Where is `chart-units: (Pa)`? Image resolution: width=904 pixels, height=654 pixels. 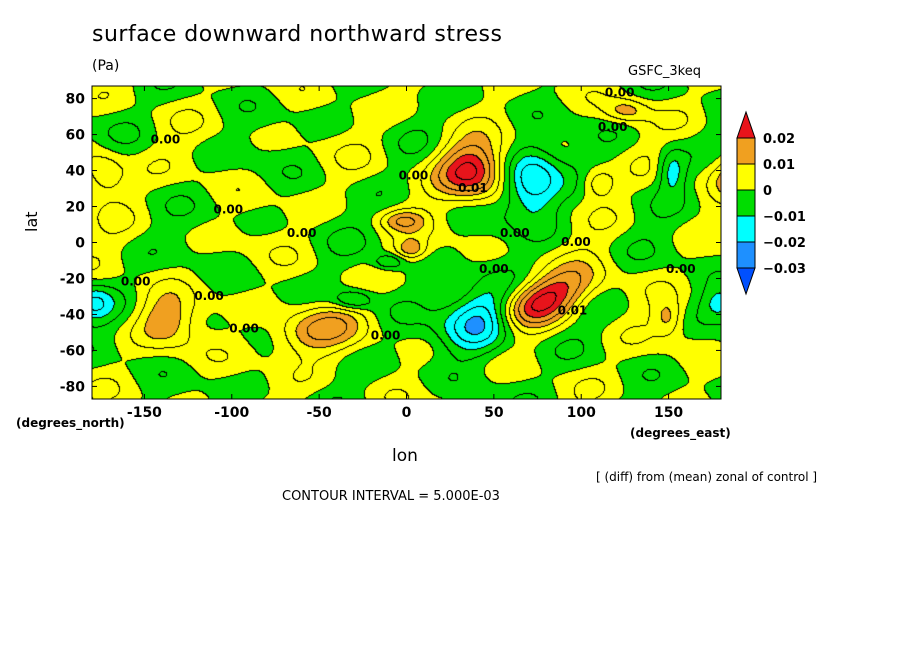 chart-units: (Pa) is located at coordinates (106, 66).